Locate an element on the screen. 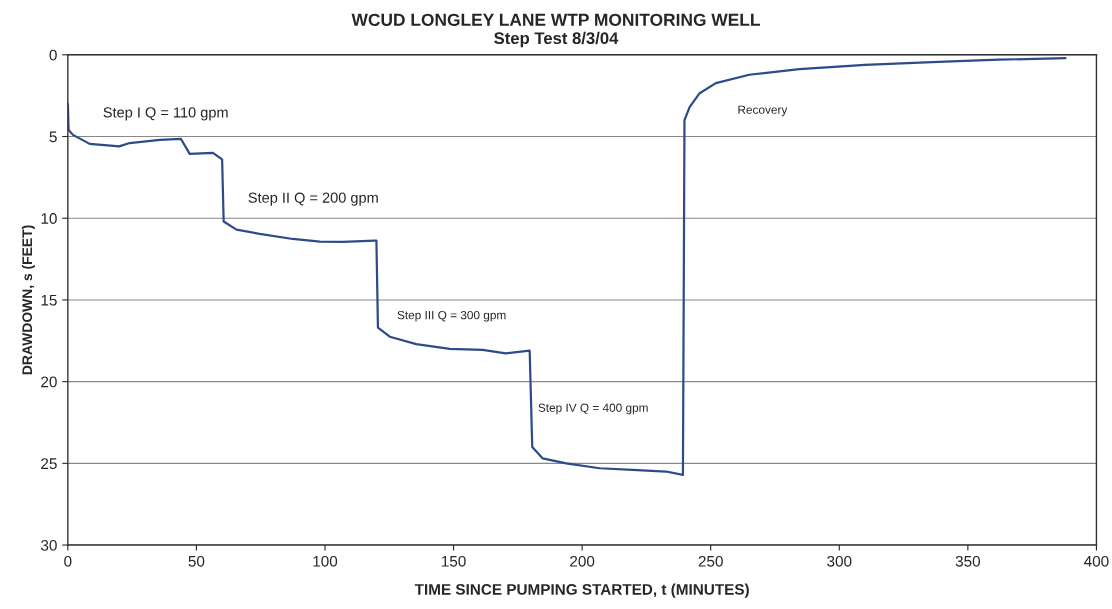 This screenshot has height=609, width=1112. x-tick-label: 0 is located at coordinates (68, 561).